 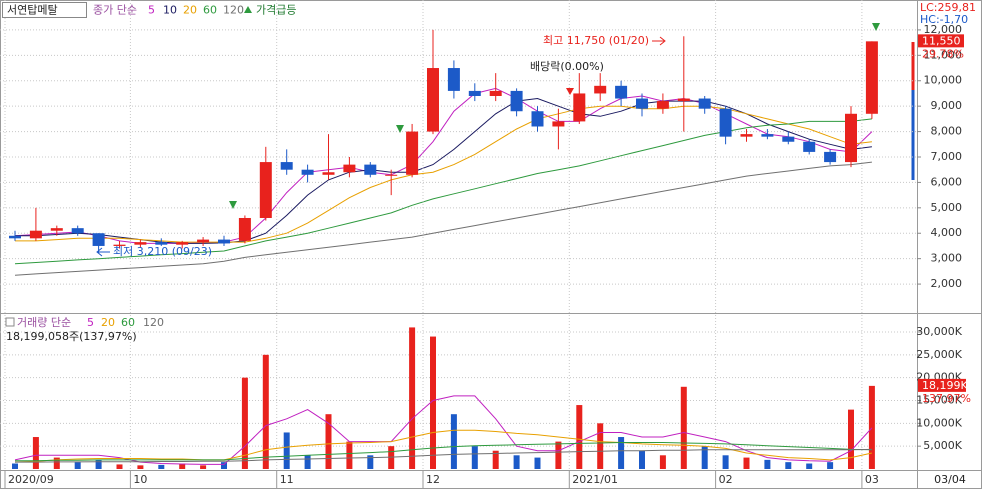 What do you see at coordinates (726, 479) in the screenshot?
I see `x-tick-label: 02` at bounding box center [726, 479].